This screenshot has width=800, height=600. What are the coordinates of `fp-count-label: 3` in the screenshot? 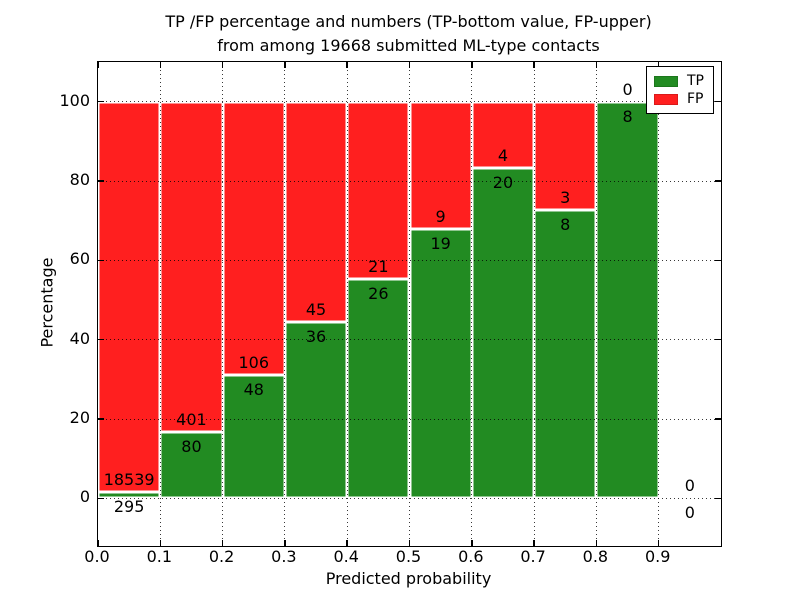 It's located at (565, 197).